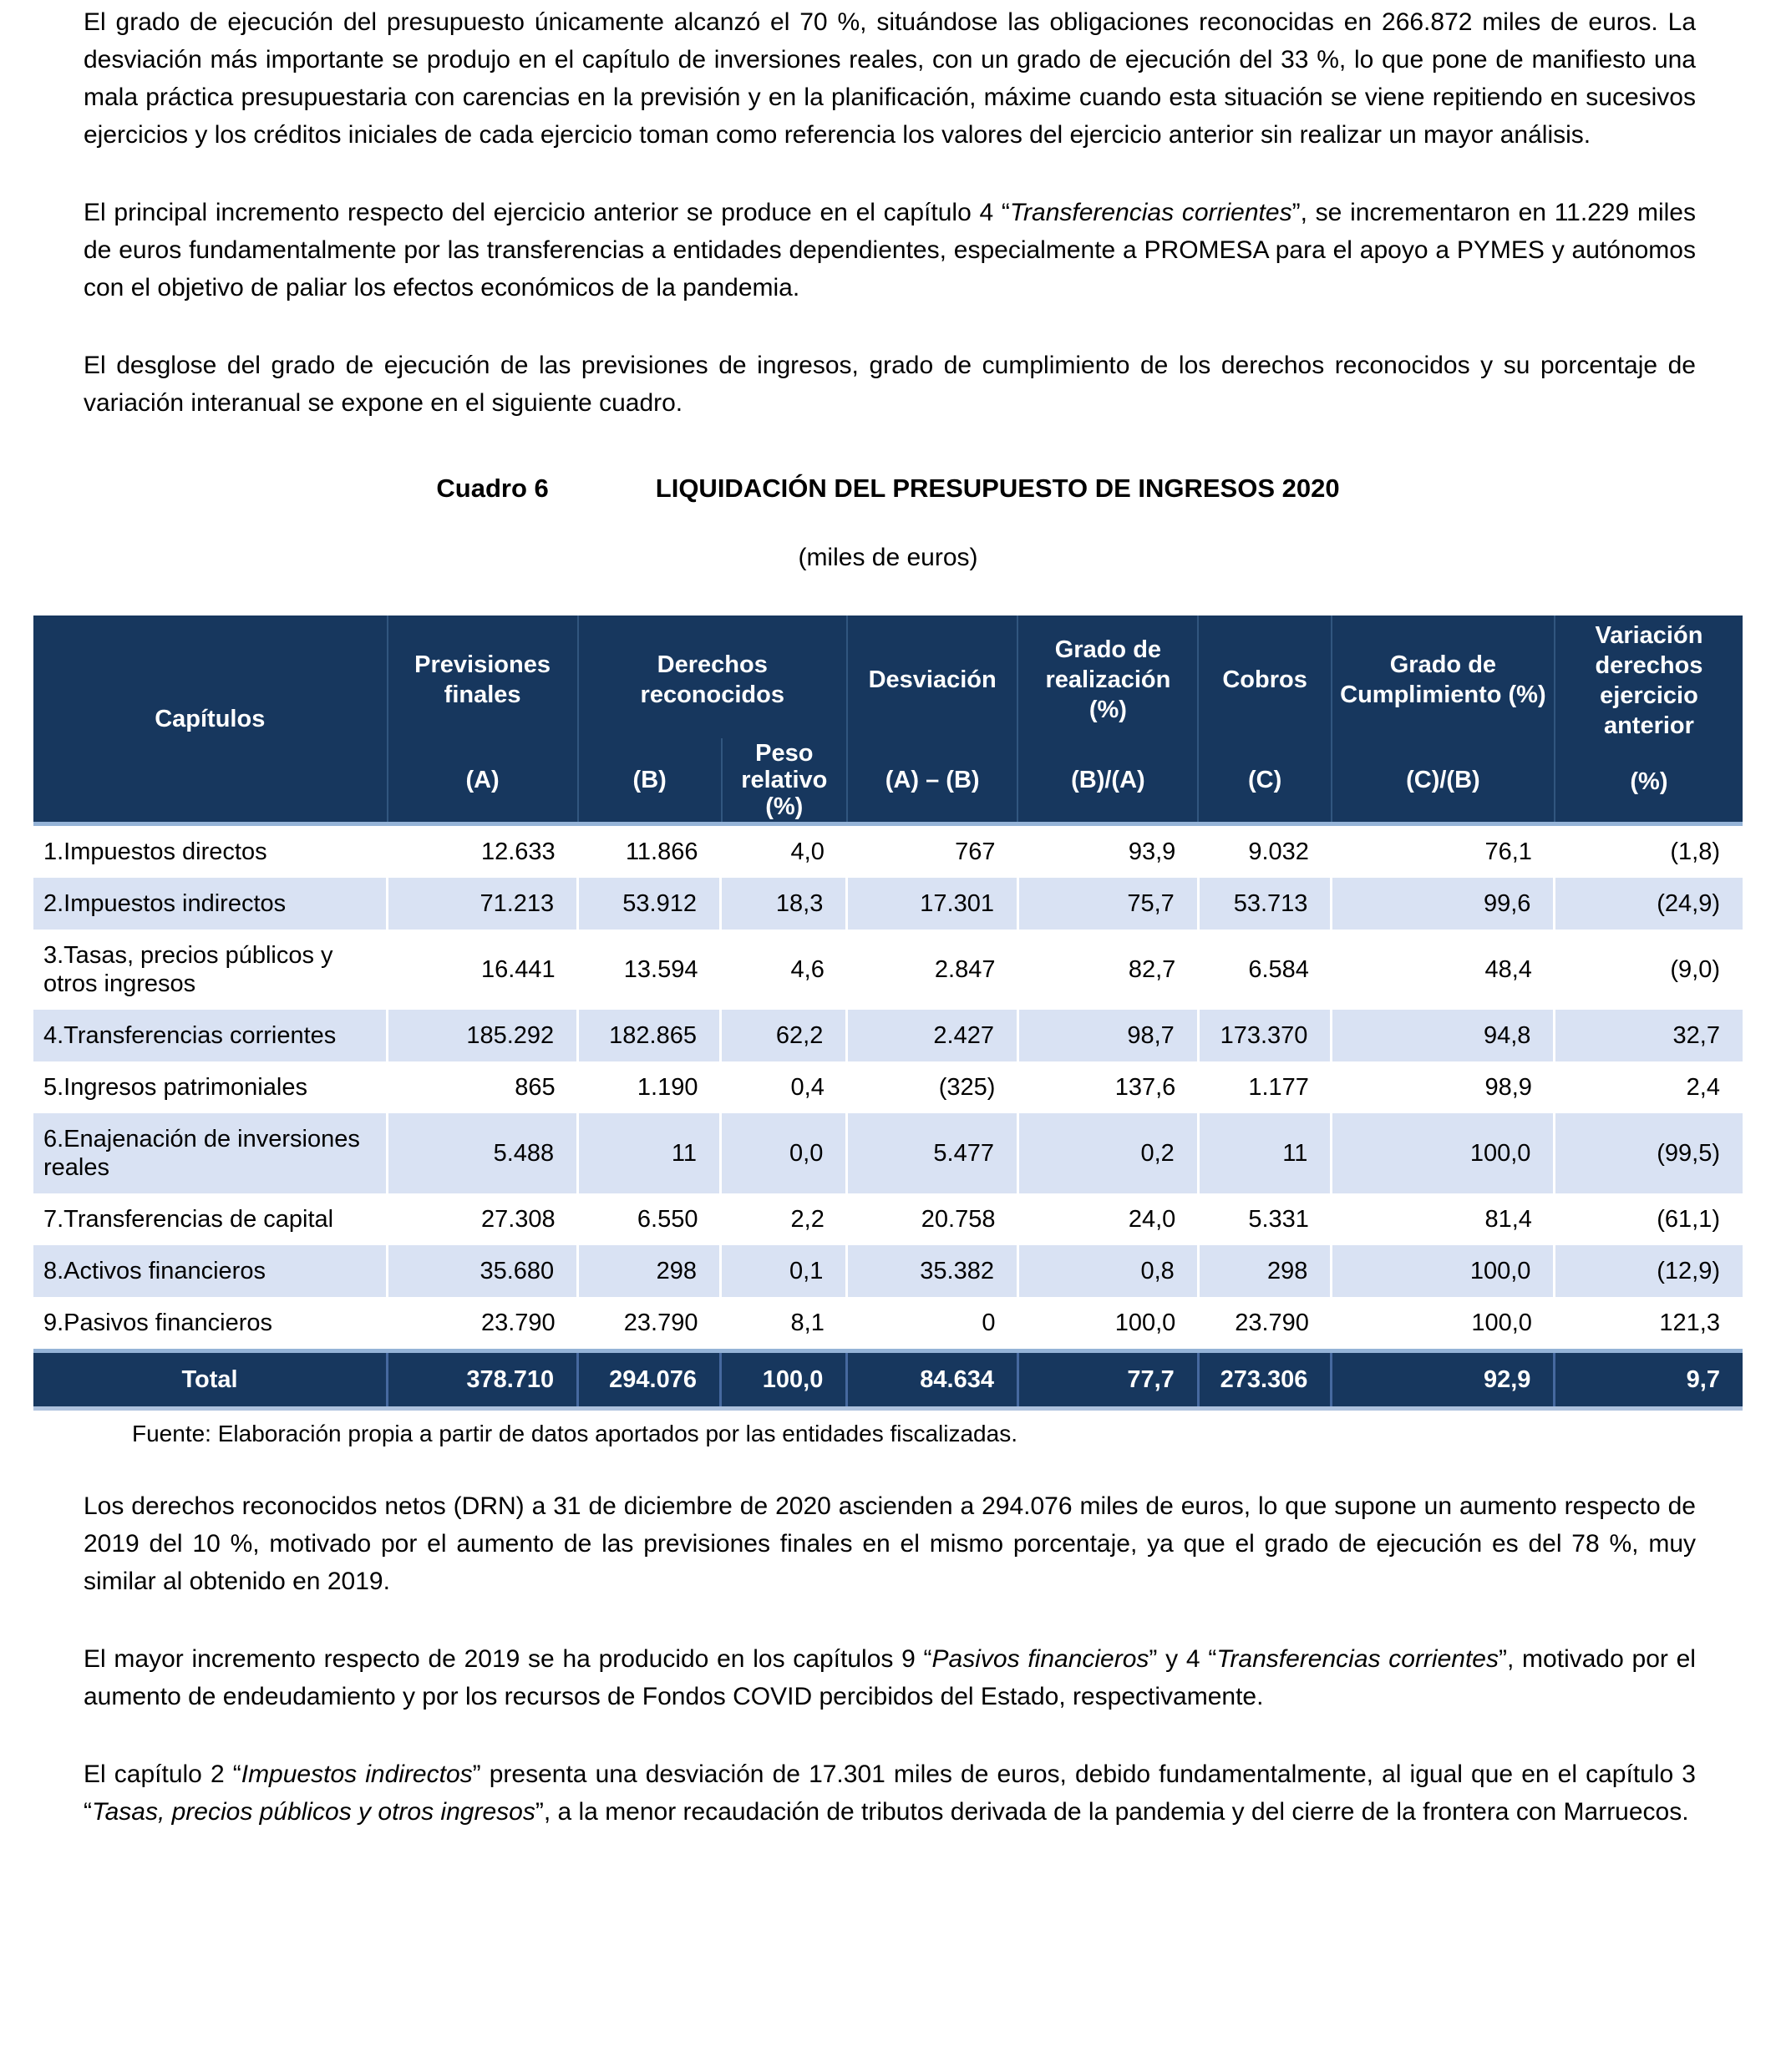 The image size is (1776, 2072). What do you see at coordinates (1107, 1153) in the screenshot?
I see `row-value: 0,2` at bounding box center [1107, 1153].